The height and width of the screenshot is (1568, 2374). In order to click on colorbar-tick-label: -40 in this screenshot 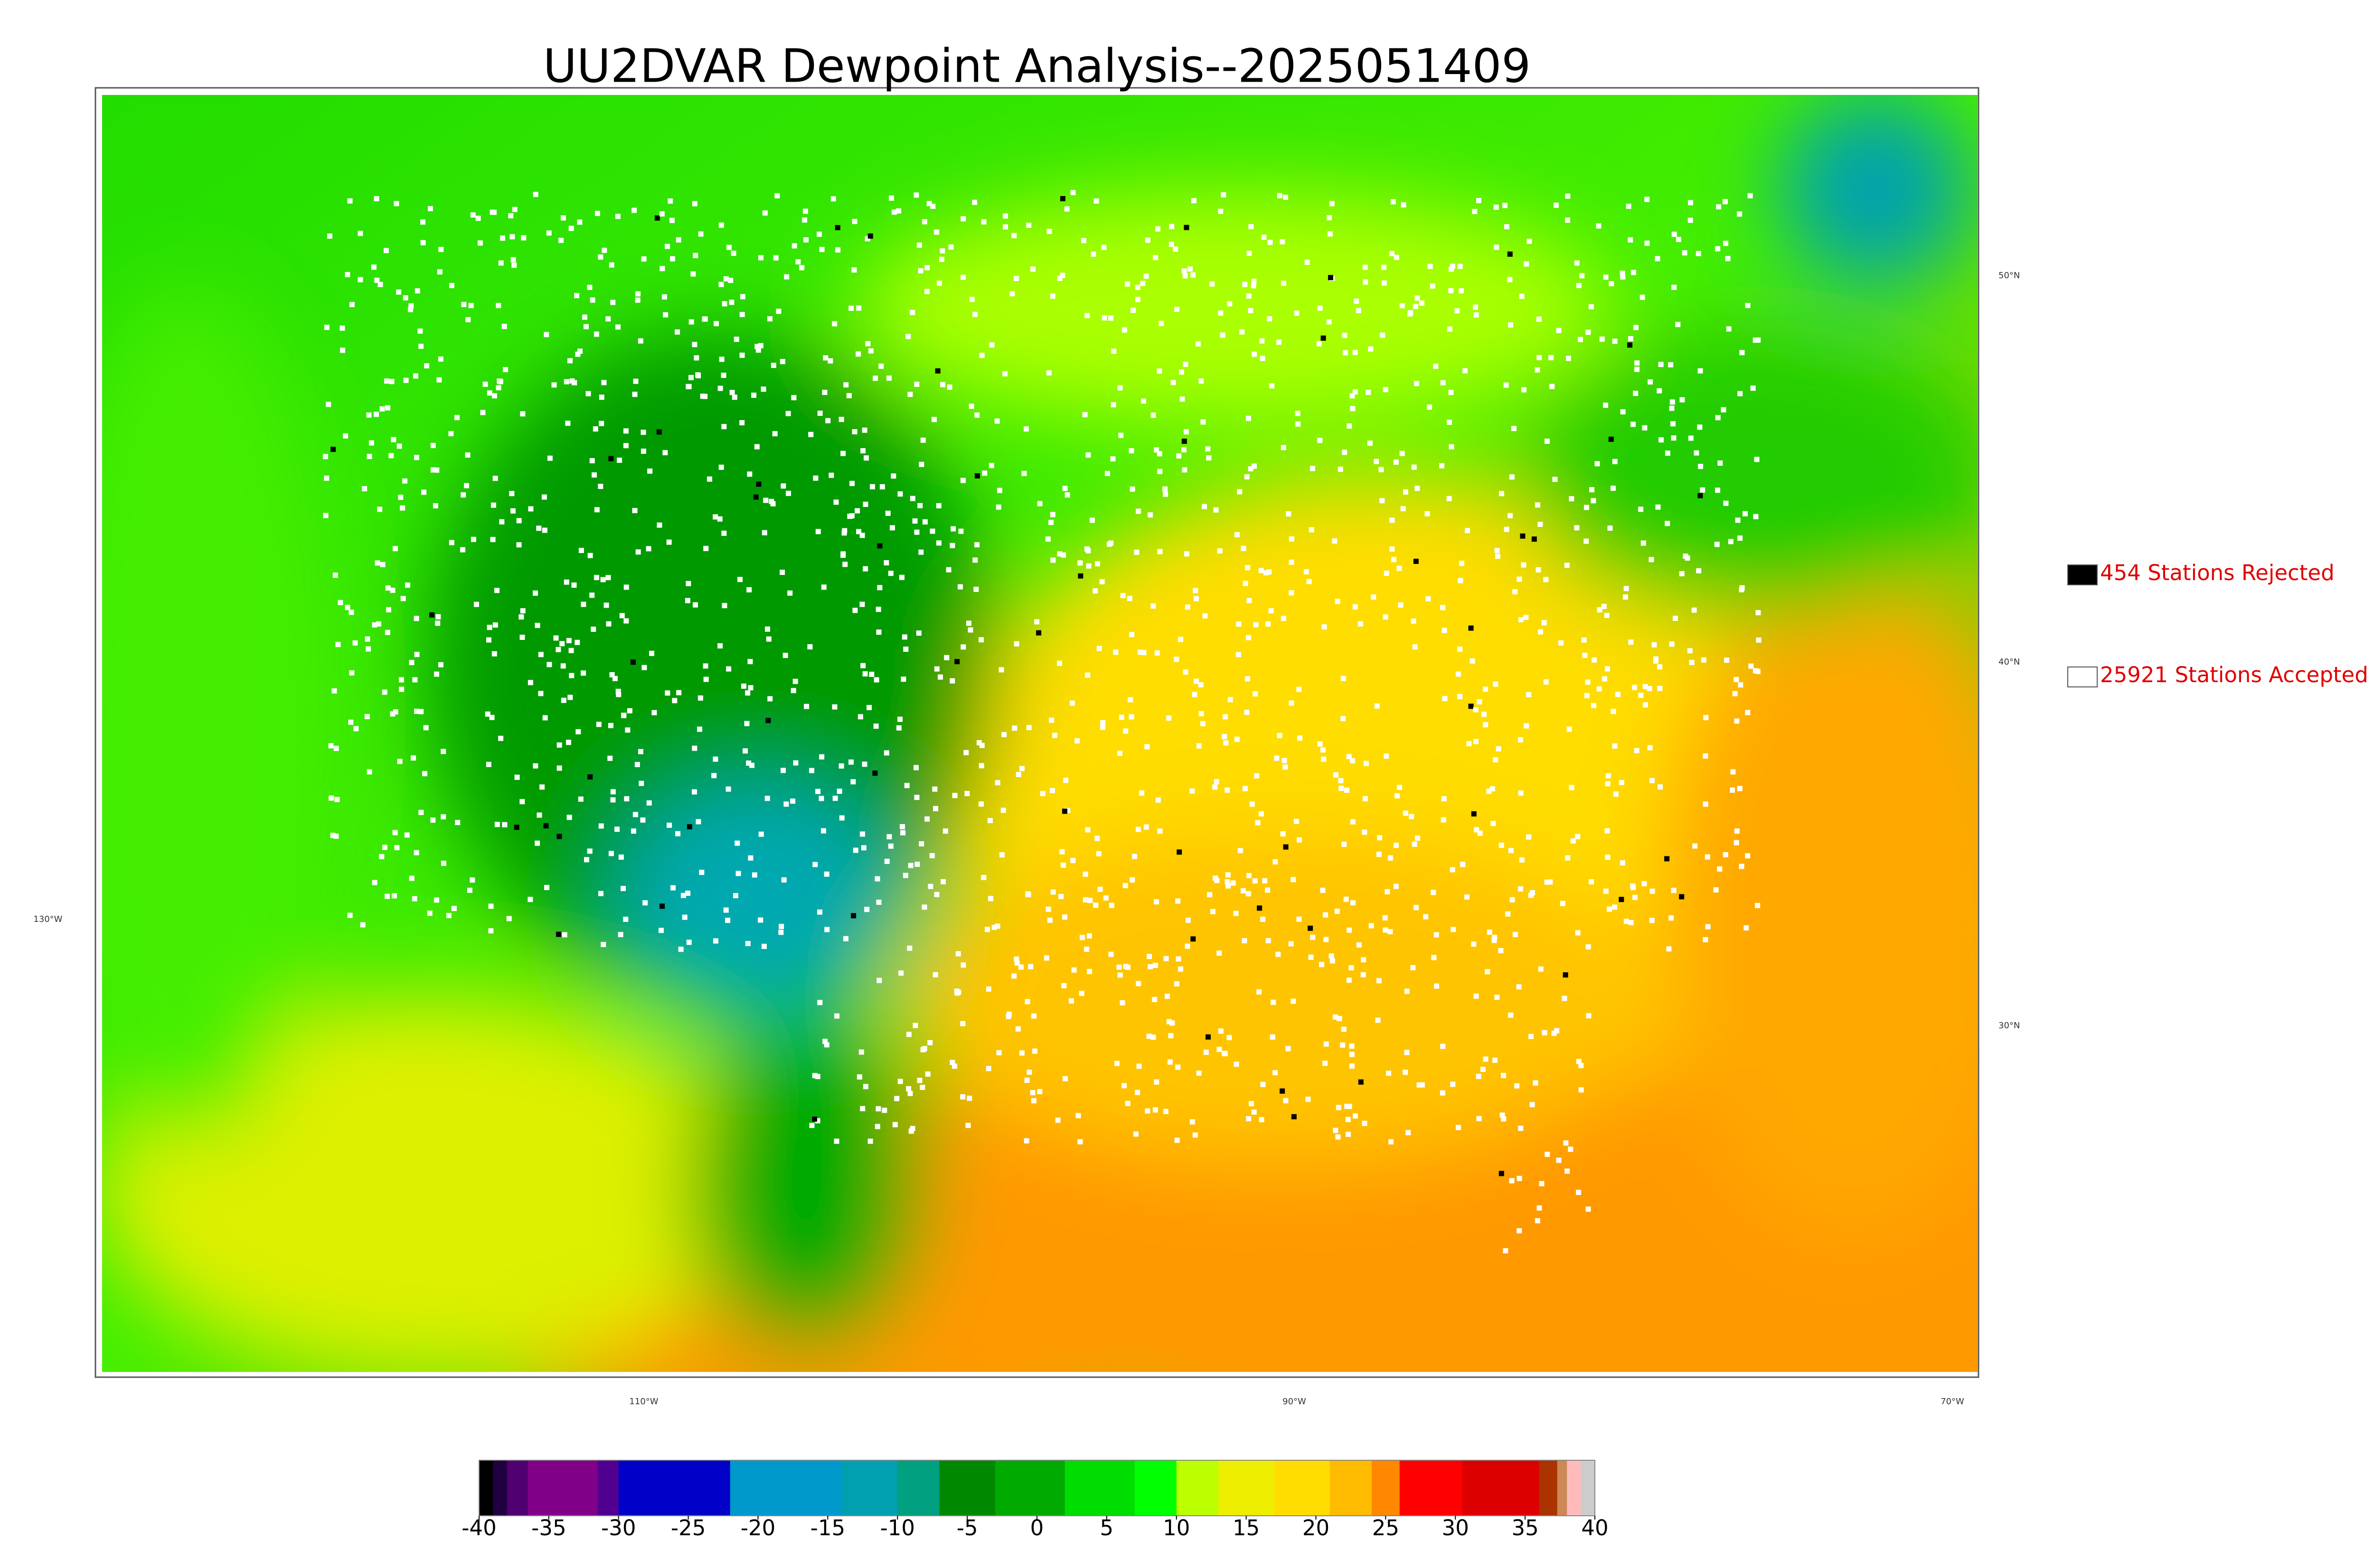, I will do `click(479, 1528)`.